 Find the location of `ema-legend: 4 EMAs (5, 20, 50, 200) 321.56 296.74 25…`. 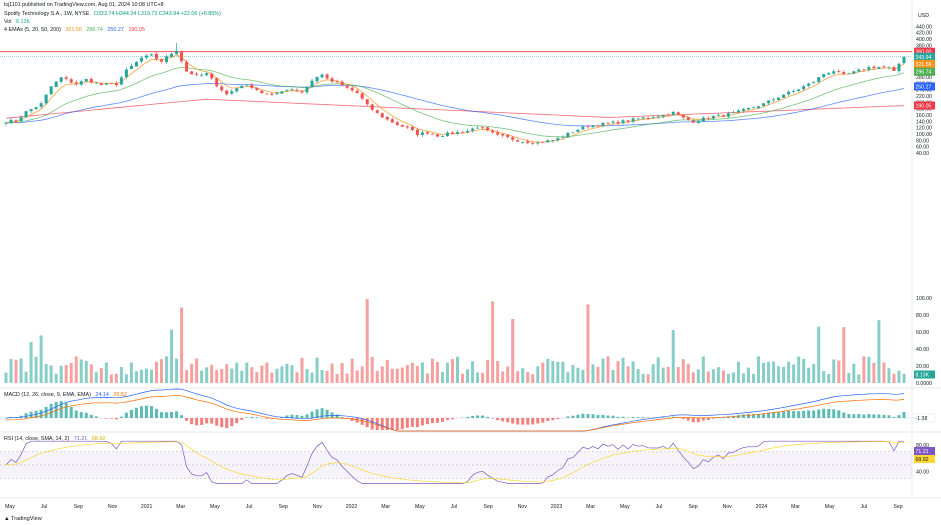

ema-legend: 4 EMAs (5, 20, 50, 200) 321.56 296.74 25… is located at coordinates (76, 30).